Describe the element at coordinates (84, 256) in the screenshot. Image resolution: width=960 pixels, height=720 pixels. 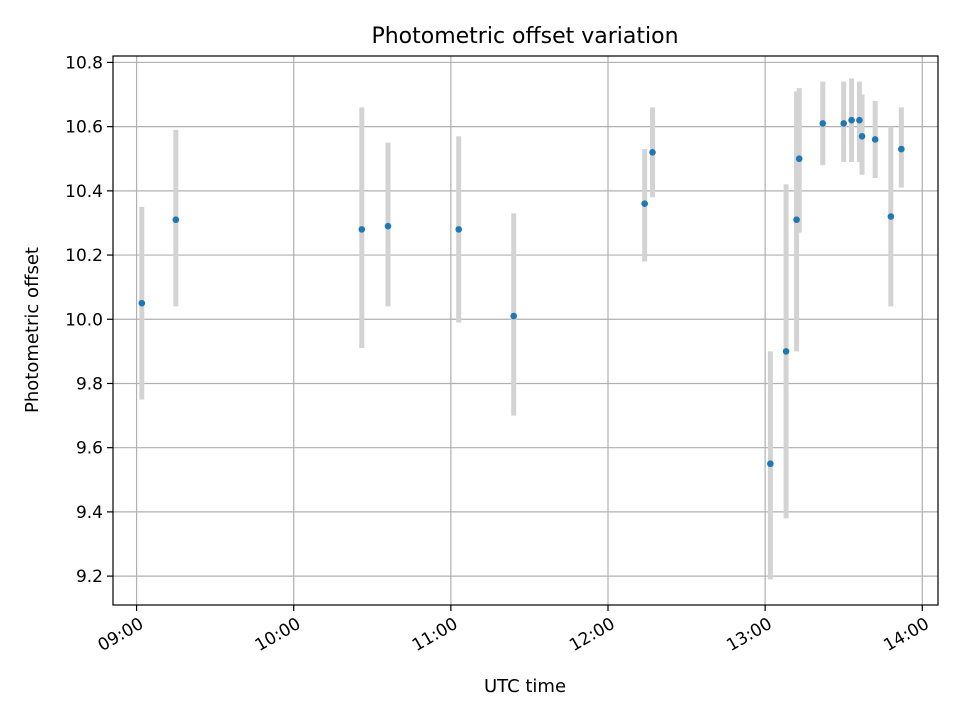
I see `y-tick-label: 10.2` at that location.